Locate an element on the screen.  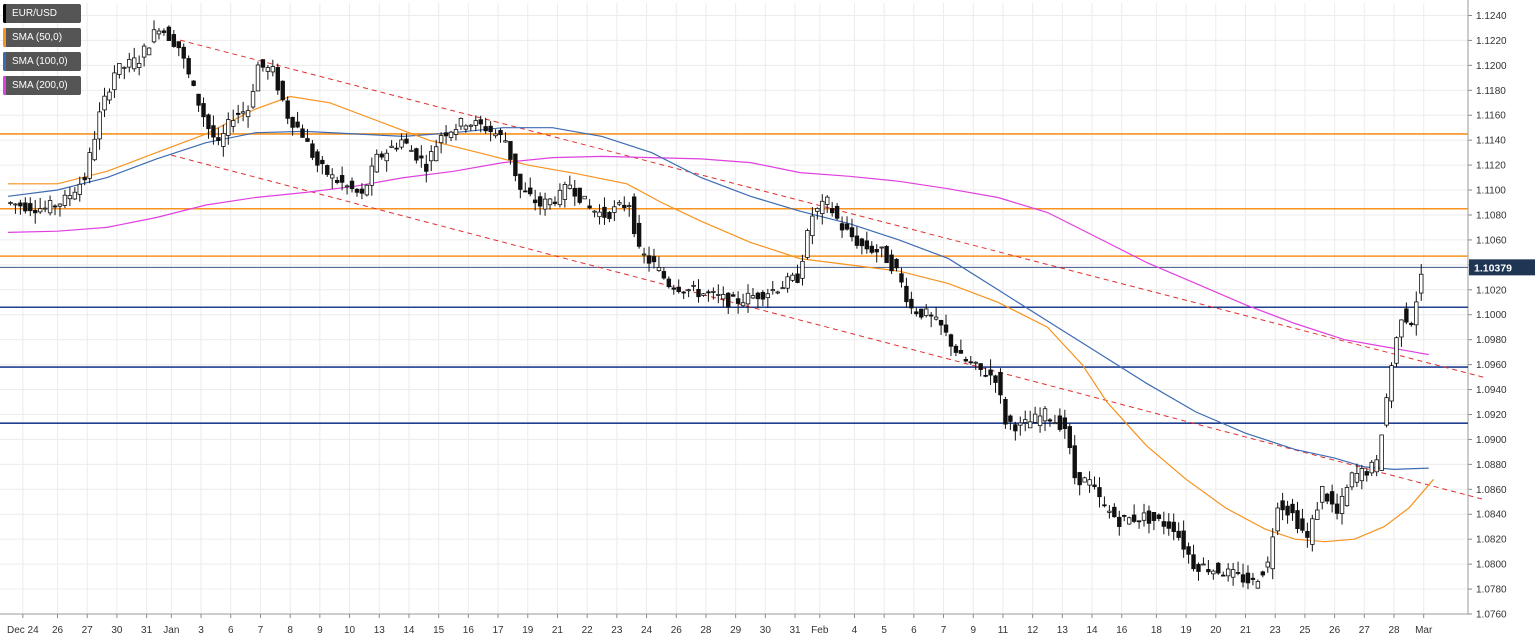
x-tick-label: 11 is located at coordinates (1003, 630).